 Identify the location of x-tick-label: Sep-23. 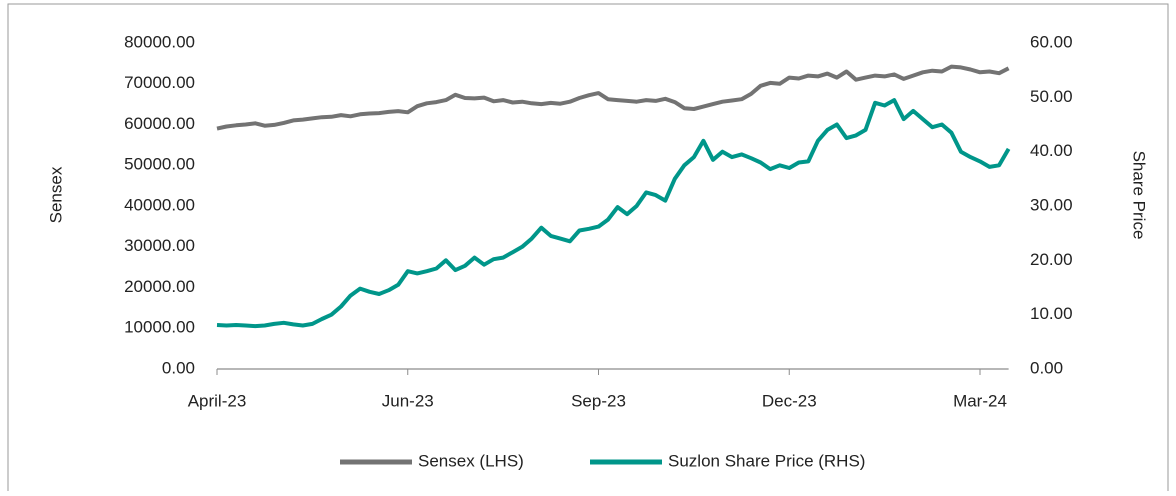
(598, 400).